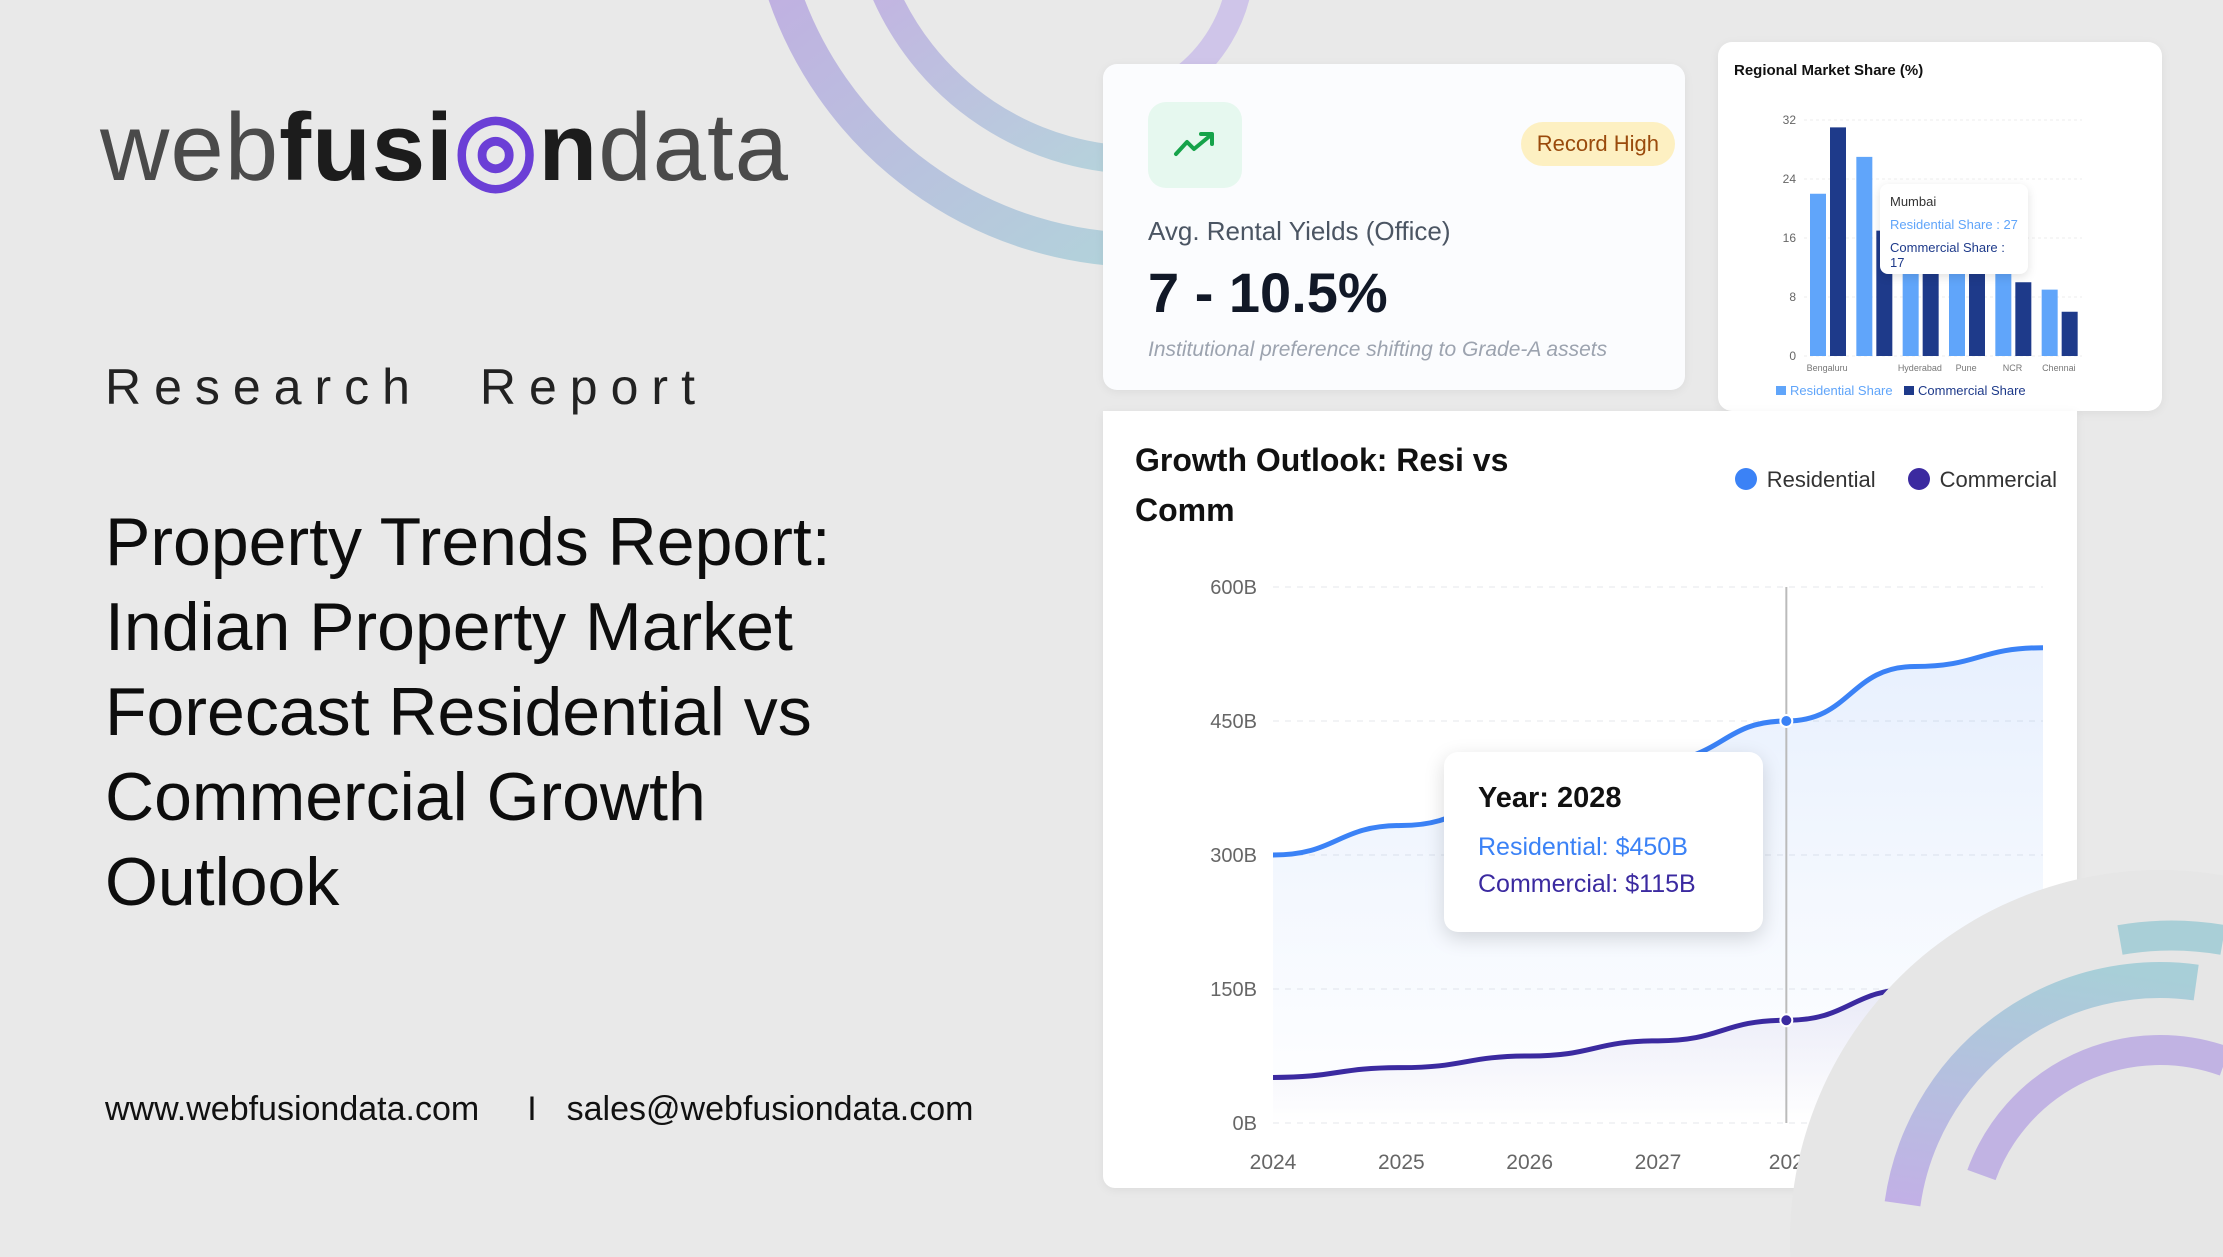 The width and height of the screenshot is (2223, 1257). I want to click on tooltip-commercial: Commercial Share : 17, so click(1947, 255).